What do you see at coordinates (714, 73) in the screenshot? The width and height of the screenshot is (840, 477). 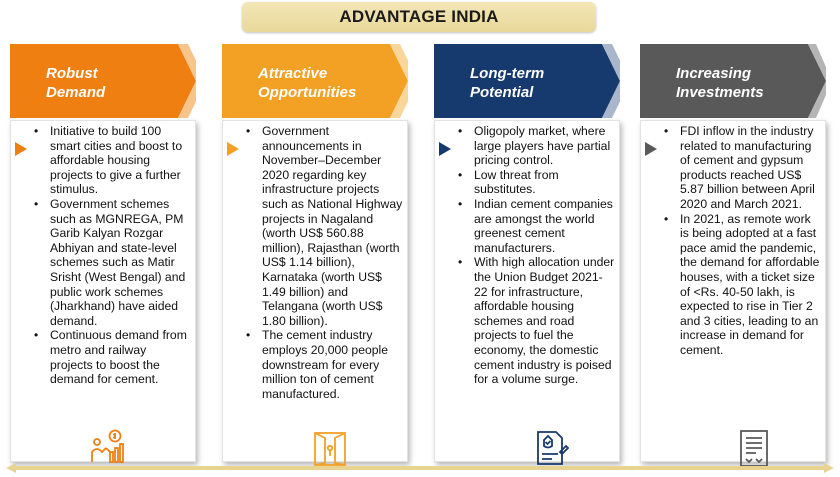 I see `column-title-line1: Increasing` at bounding box center [714, 73].